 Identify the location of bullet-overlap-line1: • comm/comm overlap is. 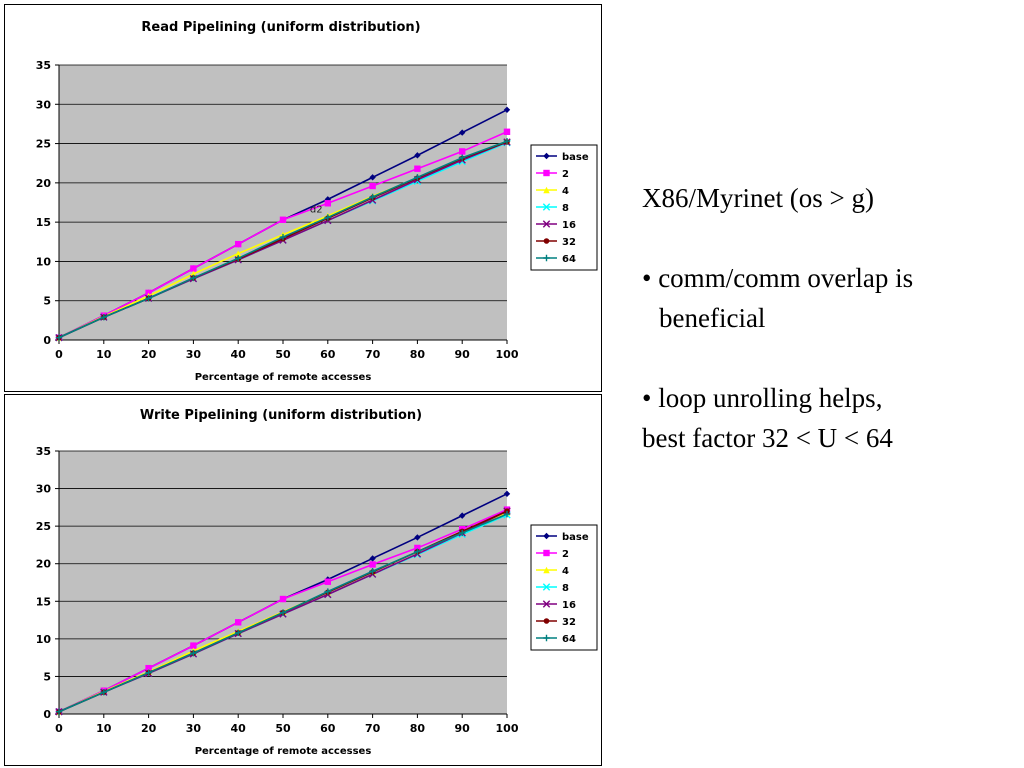
(778, 278).